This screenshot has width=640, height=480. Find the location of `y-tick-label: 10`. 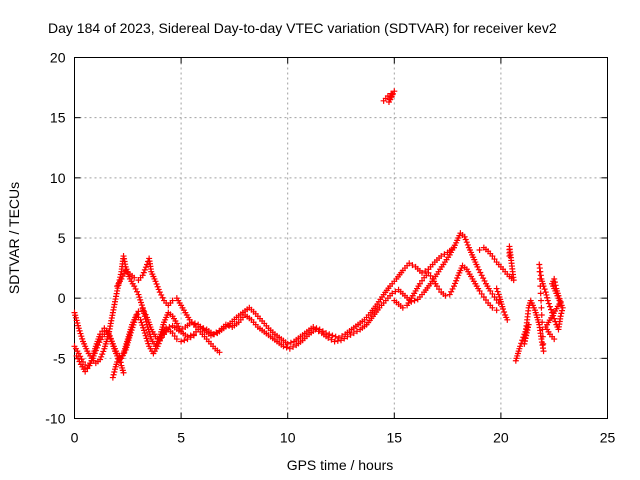

y-tick-label: 10 is located at coordinates (58, 178).